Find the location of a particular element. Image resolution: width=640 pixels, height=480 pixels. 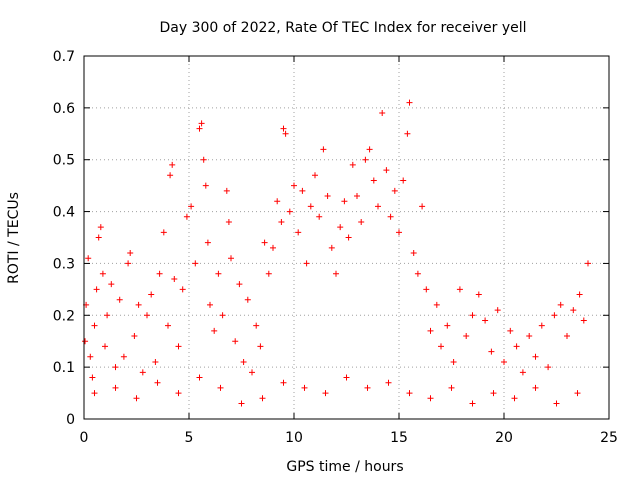

x-axis-label: GPS time / hours is located at coordinates (344, 467).